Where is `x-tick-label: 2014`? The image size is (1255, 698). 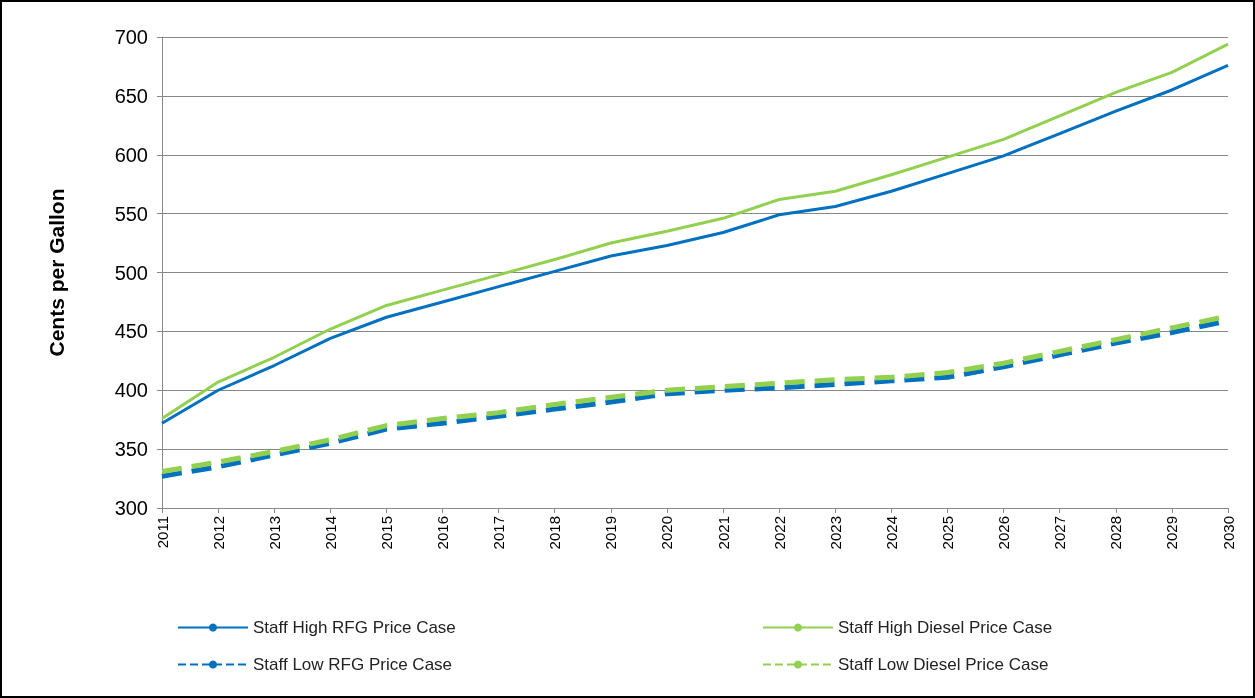
x-tick-label: 2014 is located at coordinates (330, 533).